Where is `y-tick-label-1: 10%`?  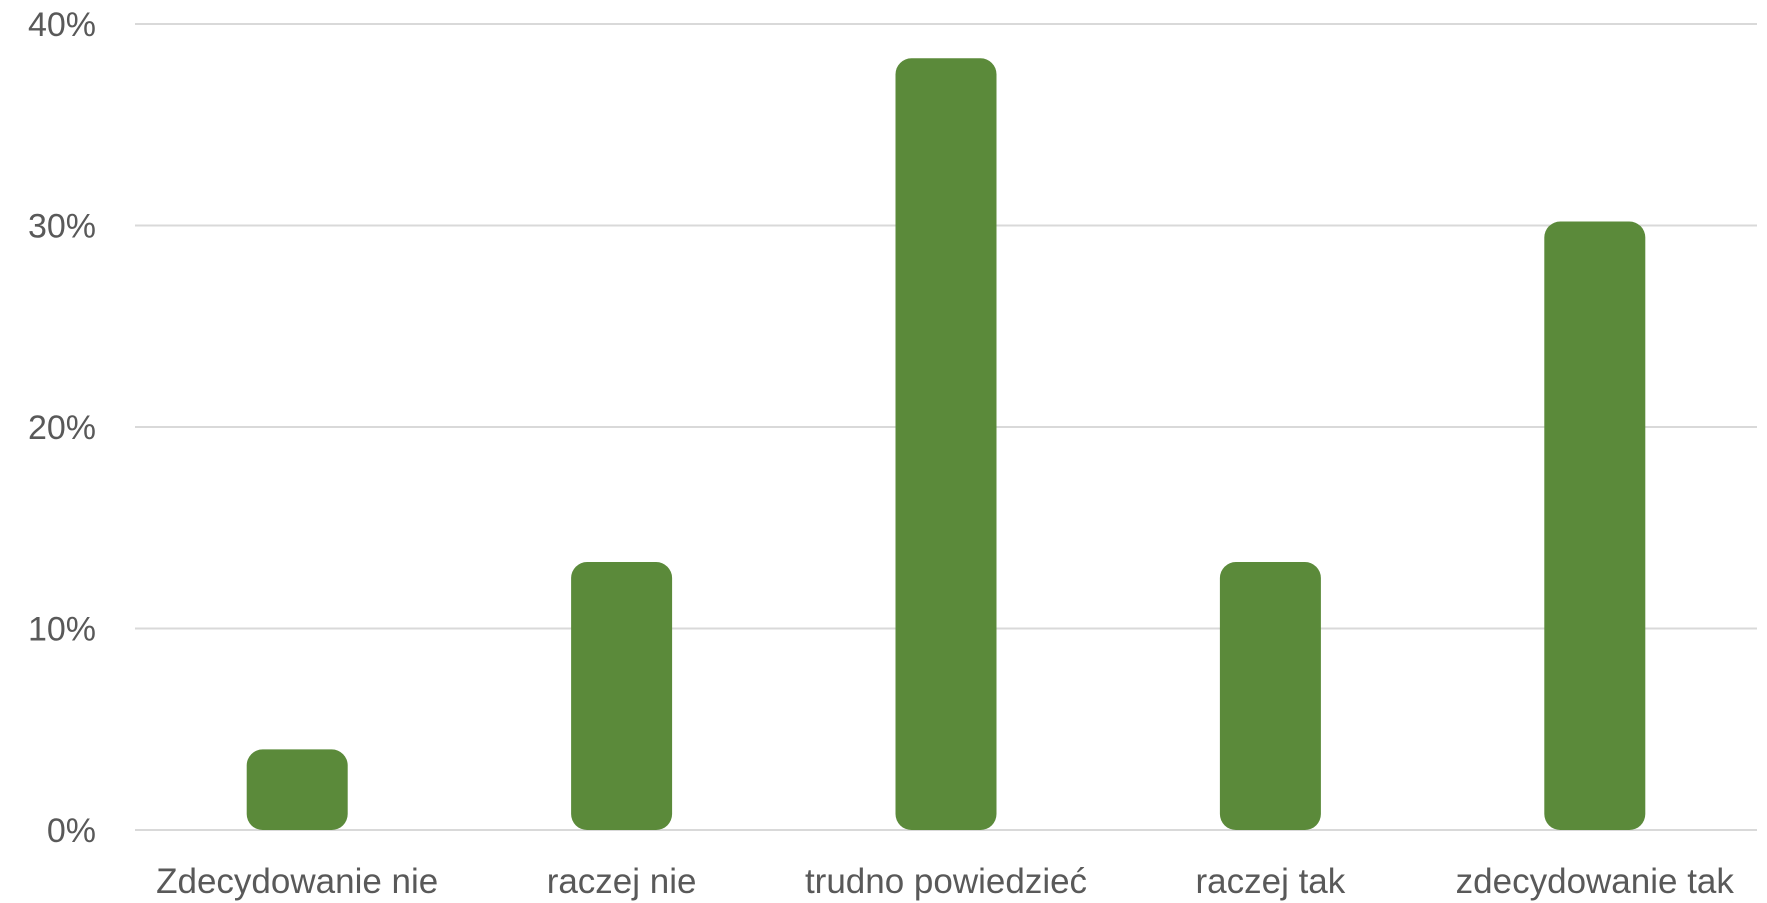
y-tick-label-1: 10% is located at coordinates (62, 630).